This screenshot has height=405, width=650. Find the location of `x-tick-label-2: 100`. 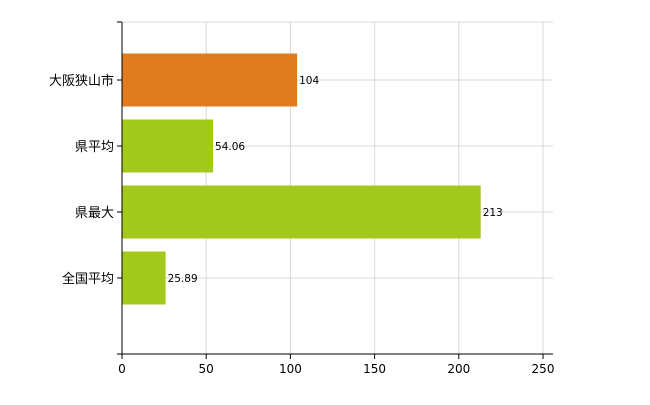

x-tick-label-2: 100 is located at coordinates (290, 369).